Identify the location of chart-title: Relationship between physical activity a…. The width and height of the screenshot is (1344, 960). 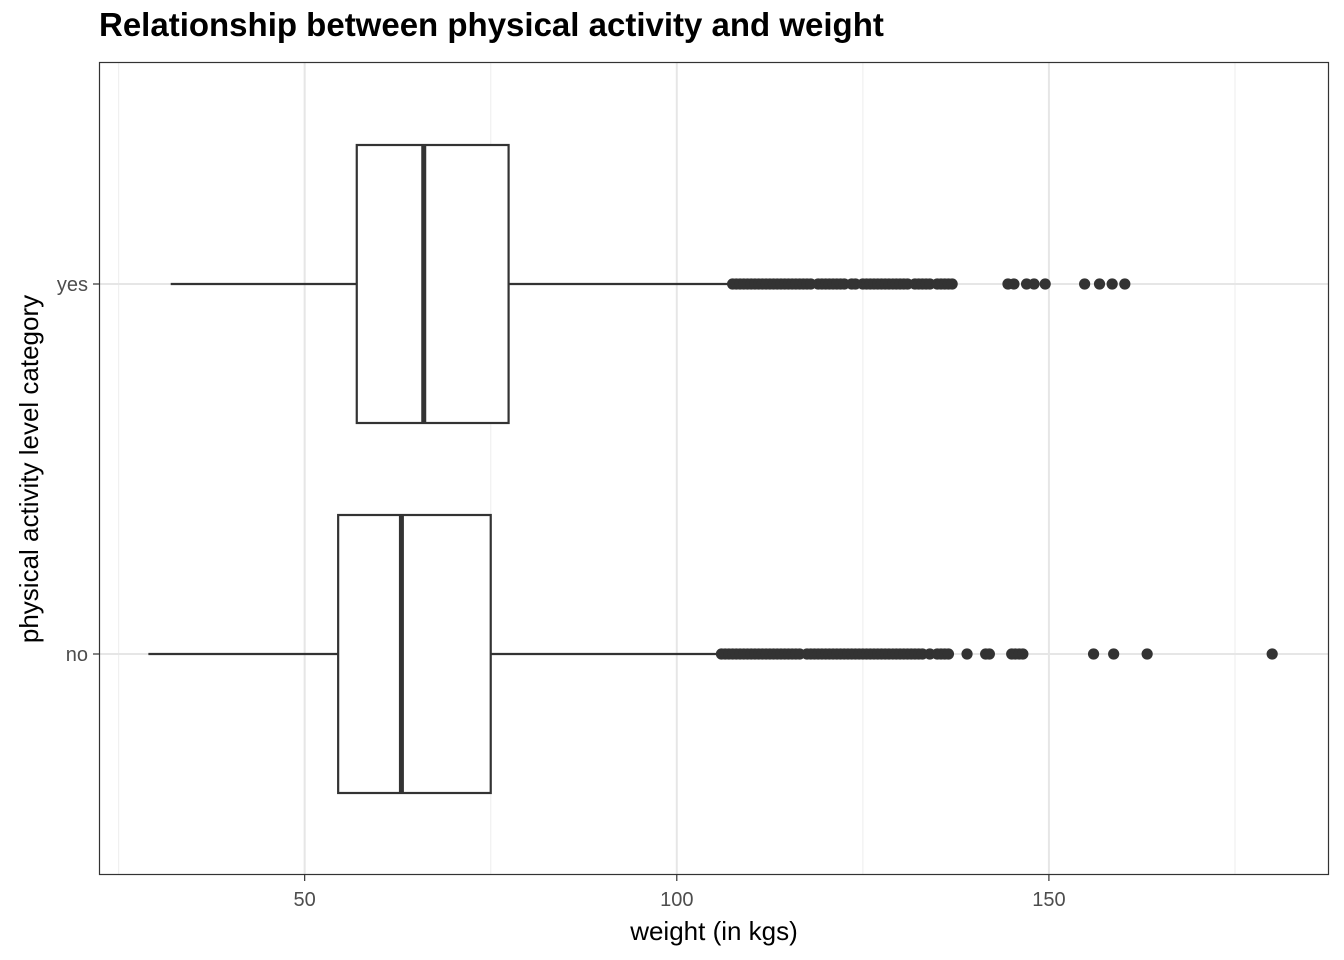
(491, 24).